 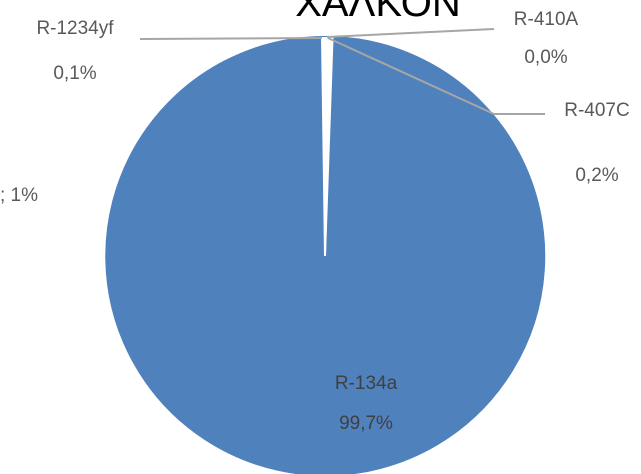 I want to click on chart-title: ΧΑΛΚΟΝ, so click(x=378, y=12).